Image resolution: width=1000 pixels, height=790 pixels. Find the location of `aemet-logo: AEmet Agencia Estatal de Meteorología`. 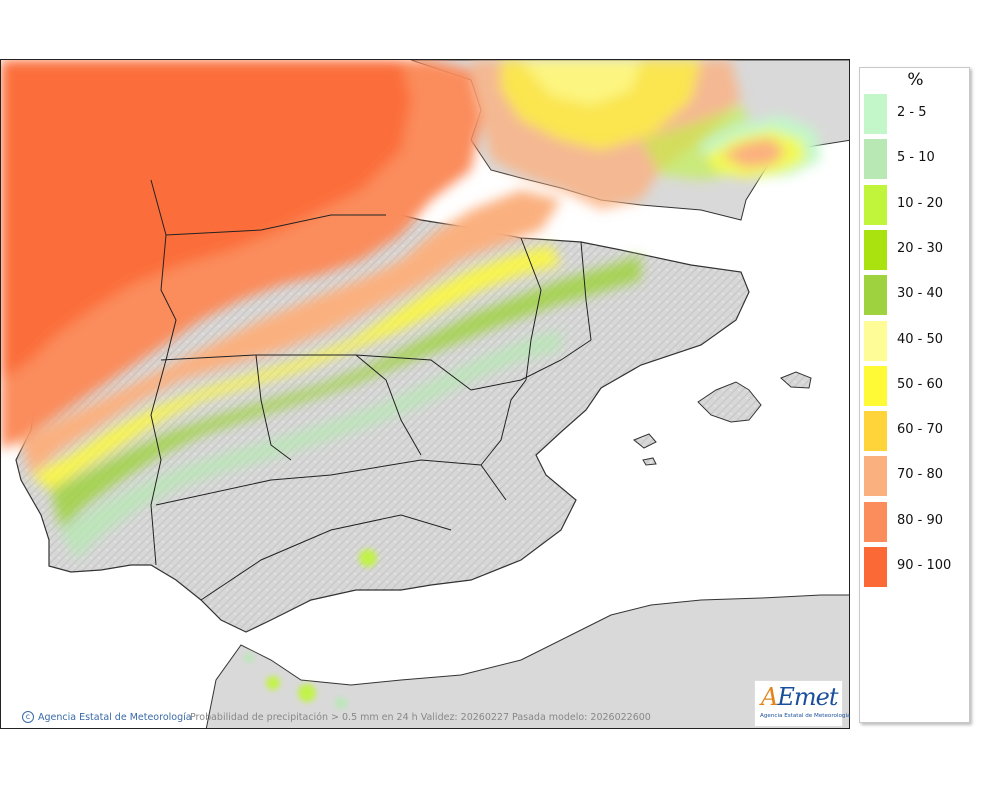

aemet-logo: AEmet Agencia Estatal de Meteorología is located at coordinates (802, 703).